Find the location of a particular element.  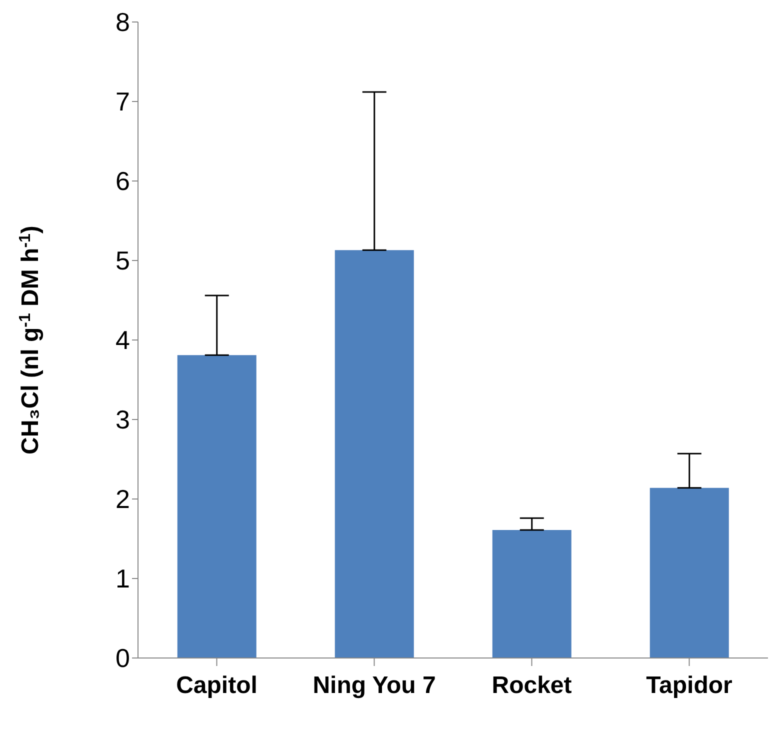

y-tick-label: 1 is located at coordinates (123, 579).